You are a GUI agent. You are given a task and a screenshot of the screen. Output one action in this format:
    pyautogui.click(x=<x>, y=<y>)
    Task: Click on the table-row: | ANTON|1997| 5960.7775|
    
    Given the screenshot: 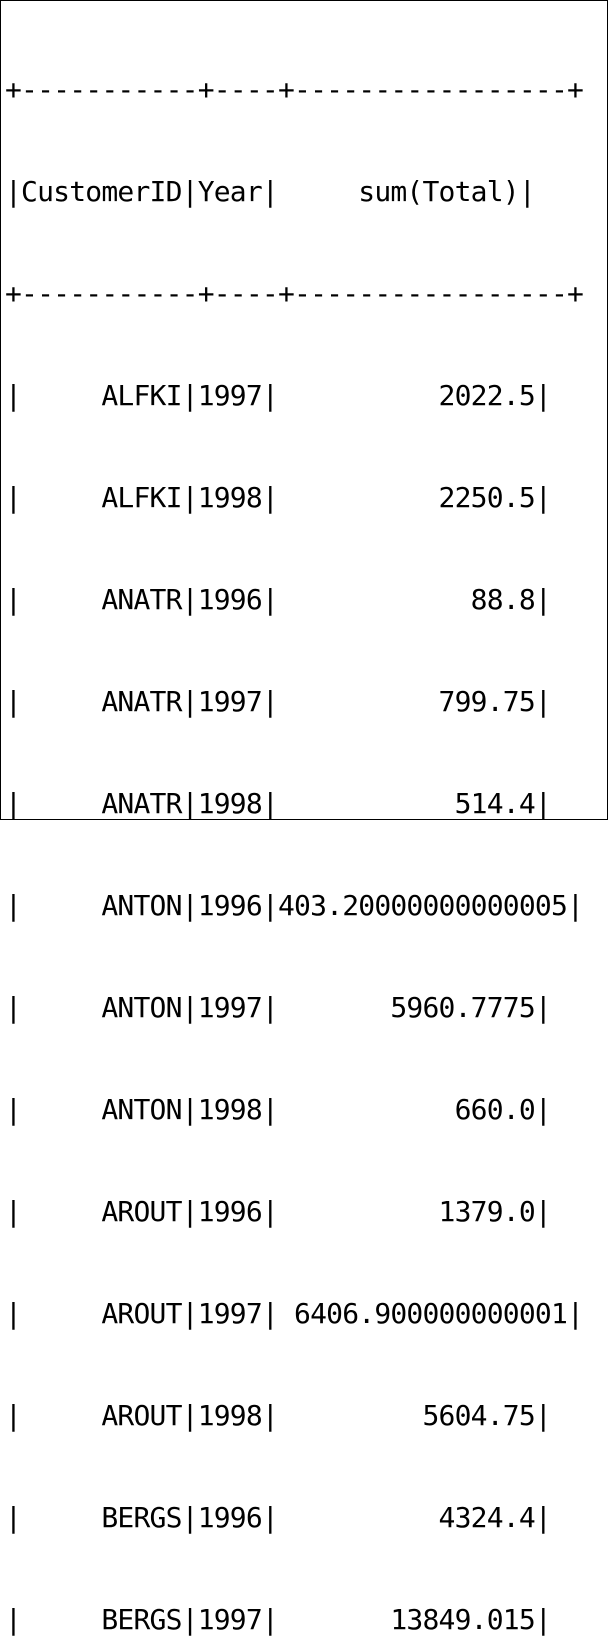 What is the action you would take?
    pyautogui.click(x=278, y=1007)
    